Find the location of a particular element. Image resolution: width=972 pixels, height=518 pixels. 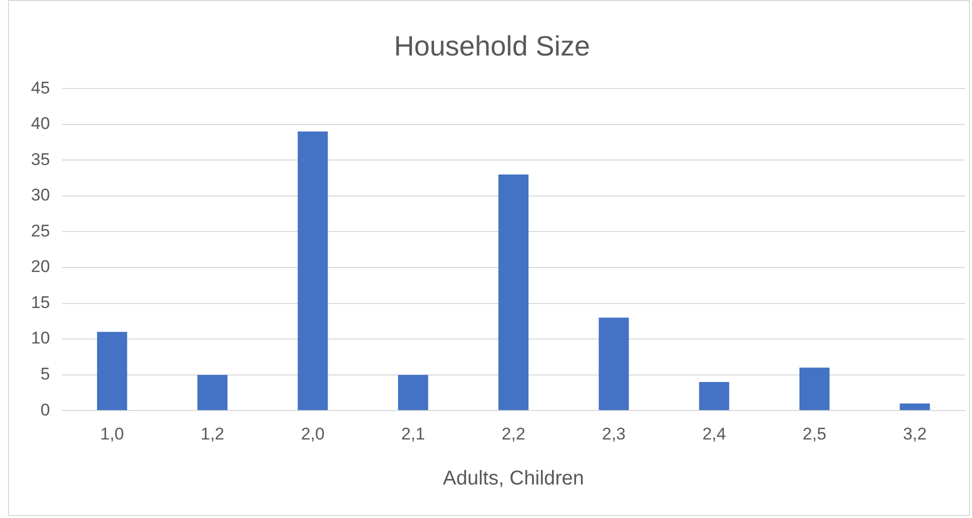

x-axis-title: Adults, Children is located at coordinates (513, 479).